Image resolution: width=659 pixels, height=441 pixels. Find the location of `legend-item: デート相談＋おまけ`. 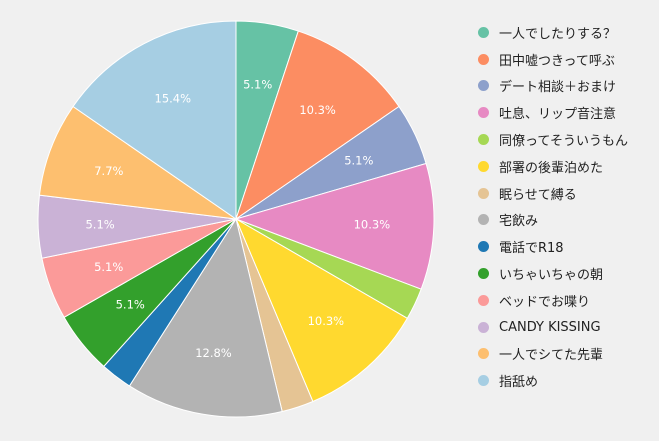

legend-item: デート相談＋おまけ is located at coordinates (553, 86).